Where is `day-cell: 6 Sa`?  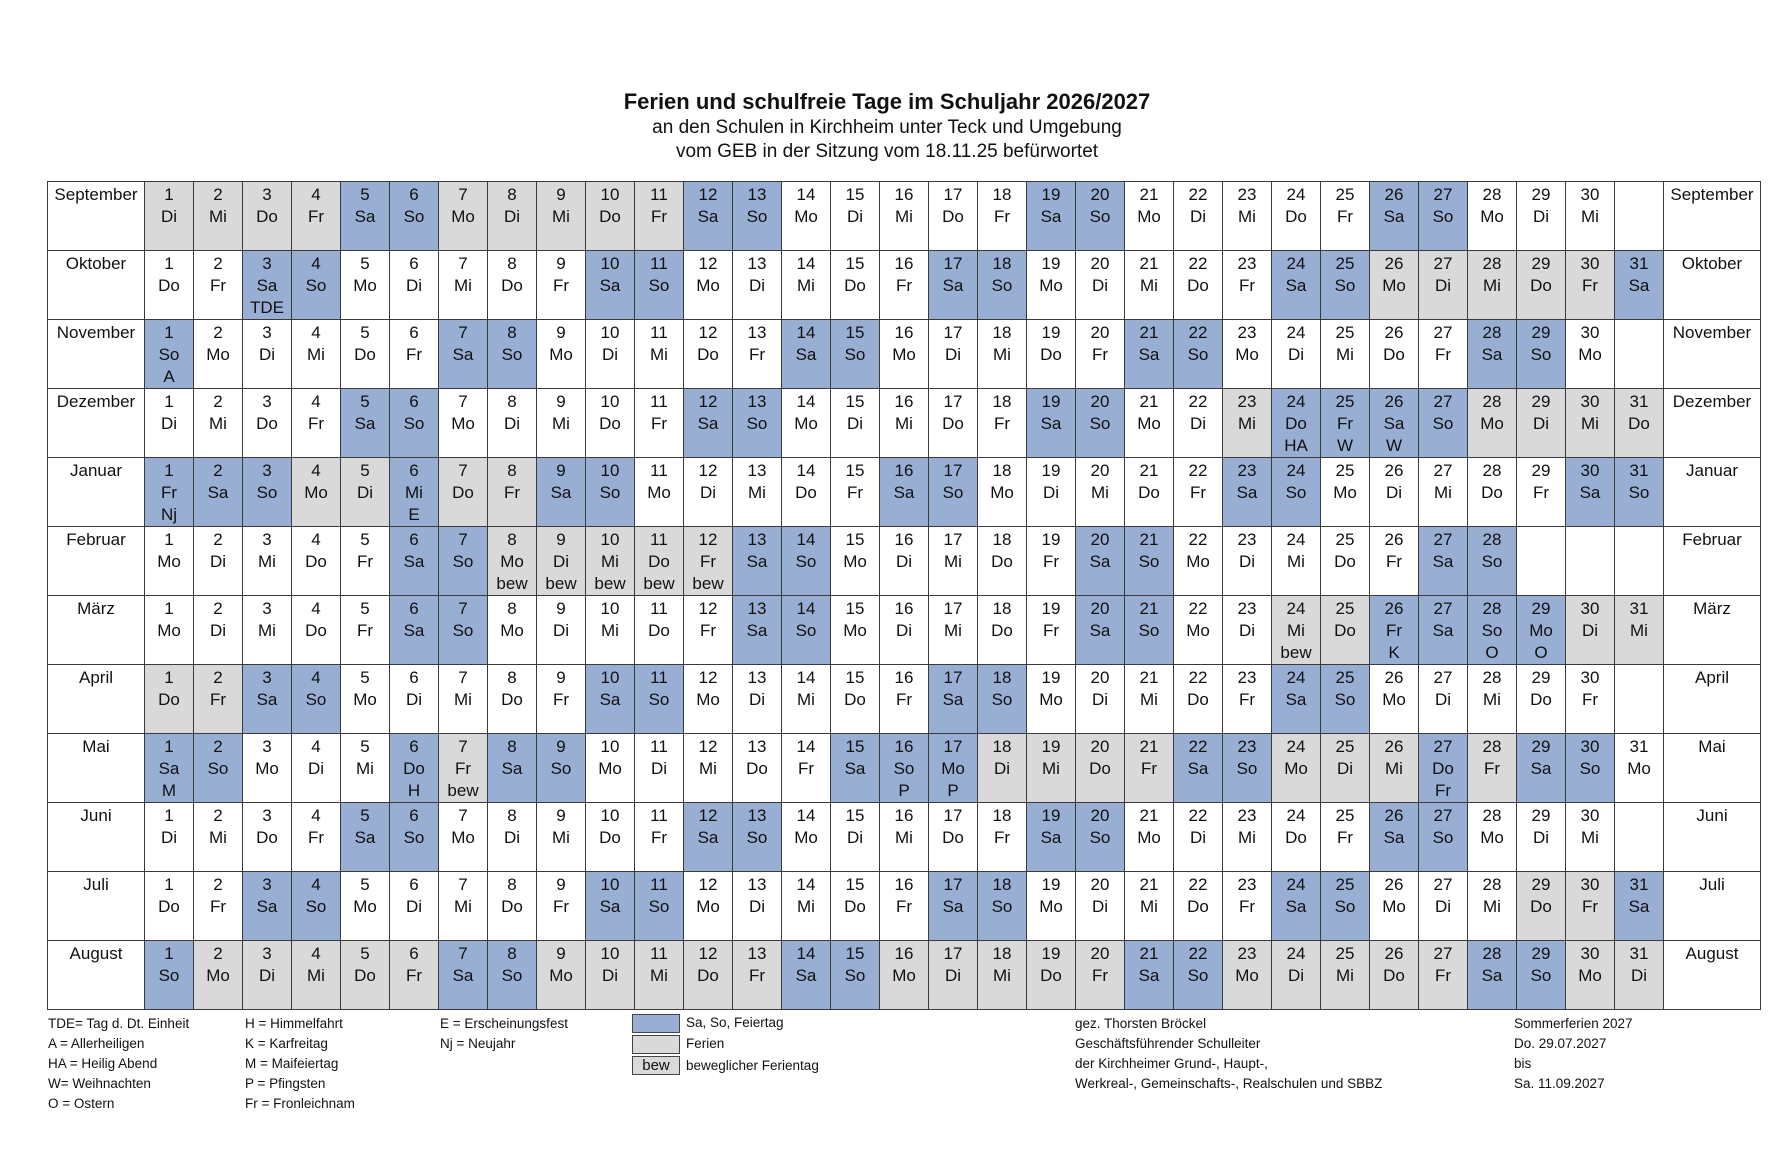 day-cell: 6 Sa is located at coordinates (414, 630).